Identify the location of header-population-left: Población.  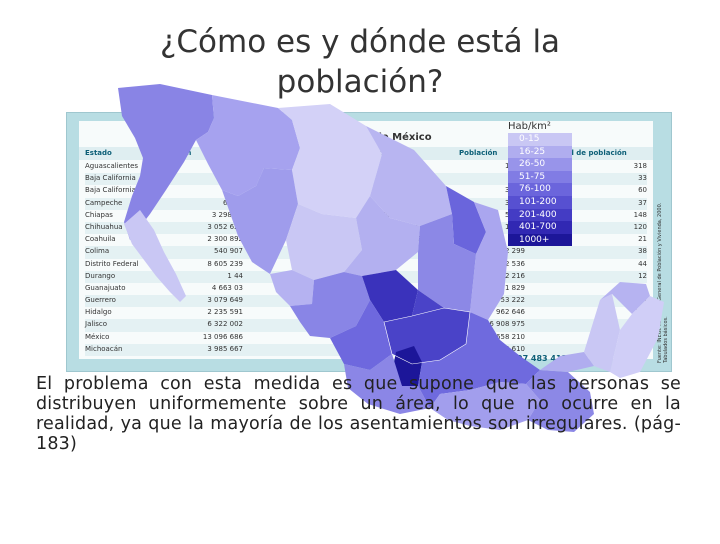
(172, 153).